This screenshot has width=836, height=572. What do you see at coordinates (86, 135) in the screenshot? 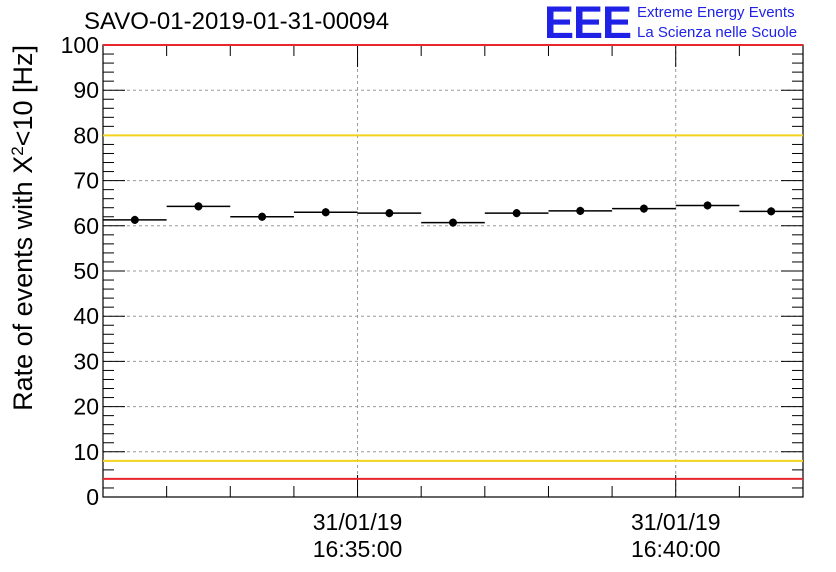
I see `y-tick-label-80: 80` at bounding box center [86, 135].